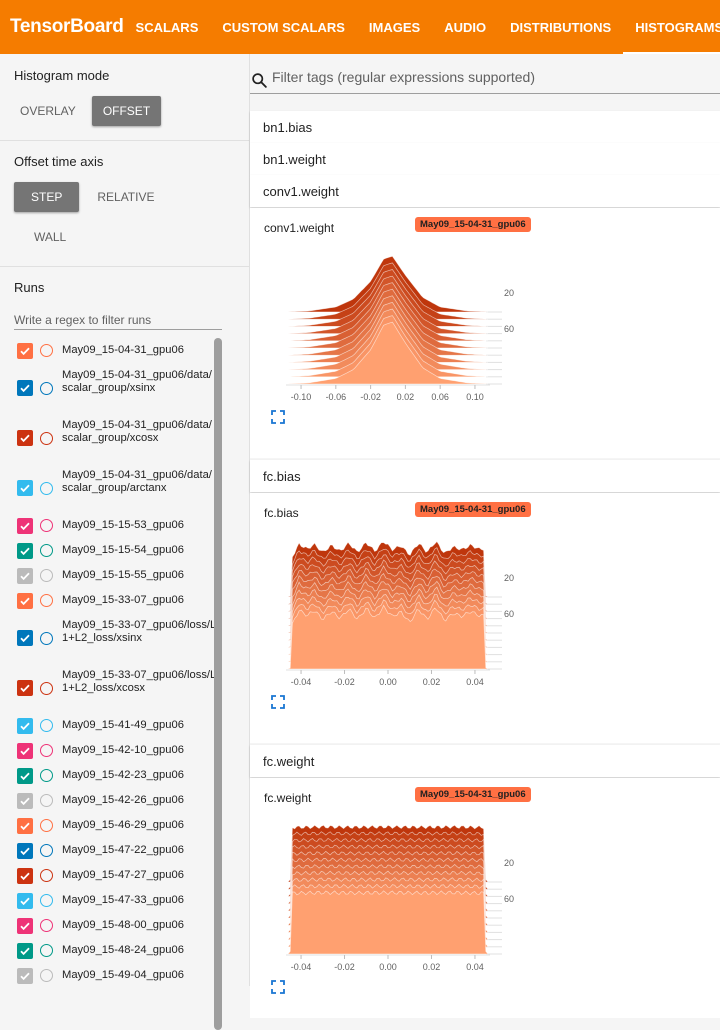  What do you see at coordinates (218, 684) in the screenshot?
I see `runs-scrollbar` at bounding box center [218, 684].